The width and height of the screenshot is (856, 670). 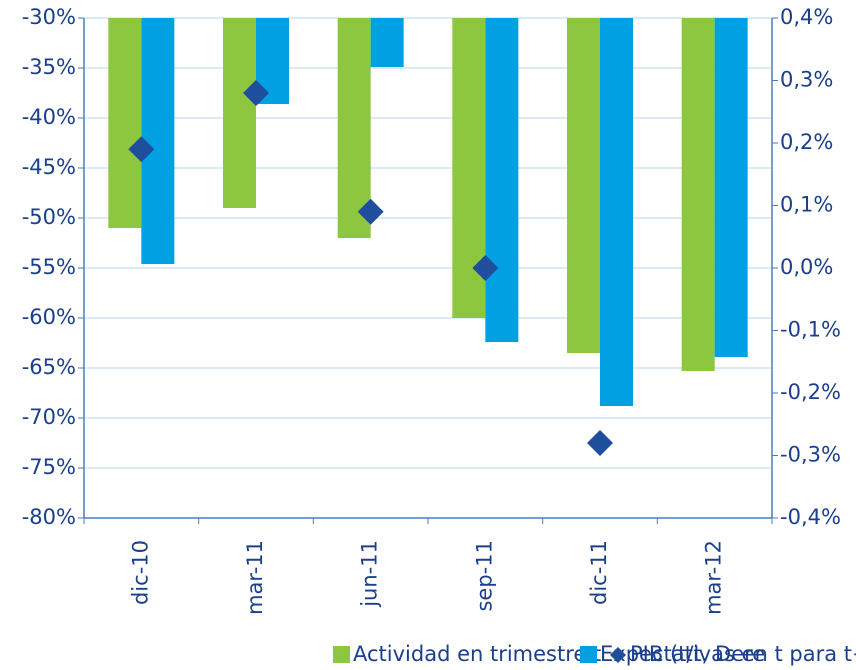 What do you see at coordinates (484, 576) in the screenshot?
I see `x-tick-label: sep-11` at bounding box center [484, 576].